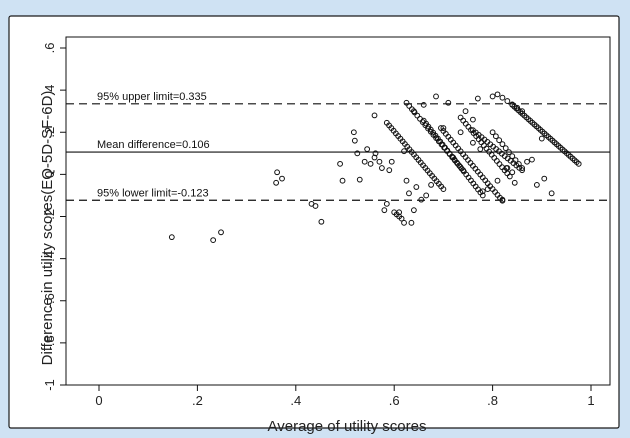  What do you see at coordinates (49, 258) in the screenshot?
I see `y-tick-label: -.4` at bounding box center [49, 258].